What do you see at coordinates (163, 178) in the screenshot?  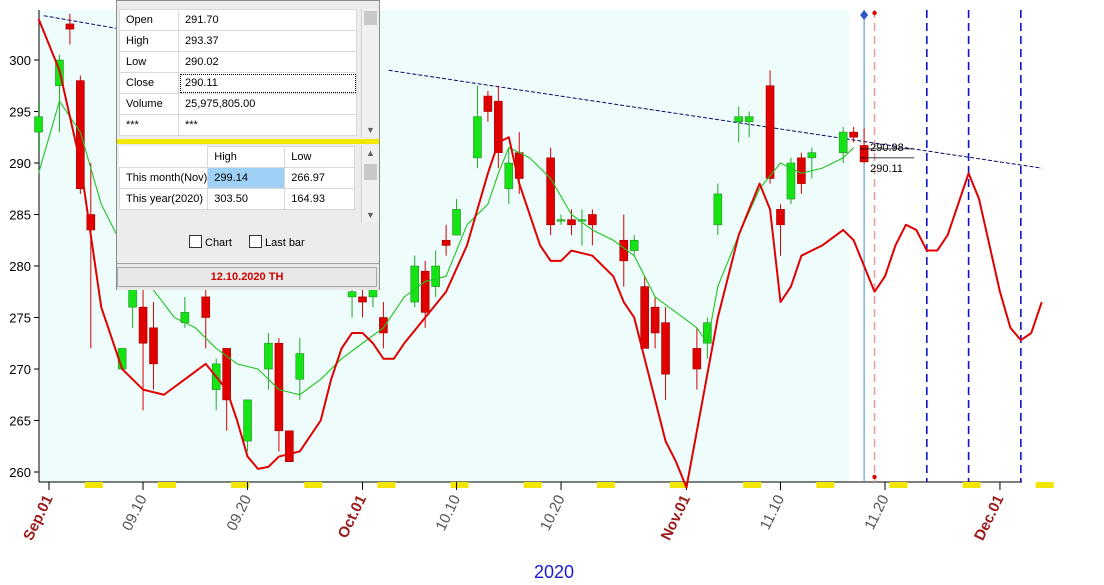 I see `range-label-month: This month(Nov)` at bounding box center [163, 178].